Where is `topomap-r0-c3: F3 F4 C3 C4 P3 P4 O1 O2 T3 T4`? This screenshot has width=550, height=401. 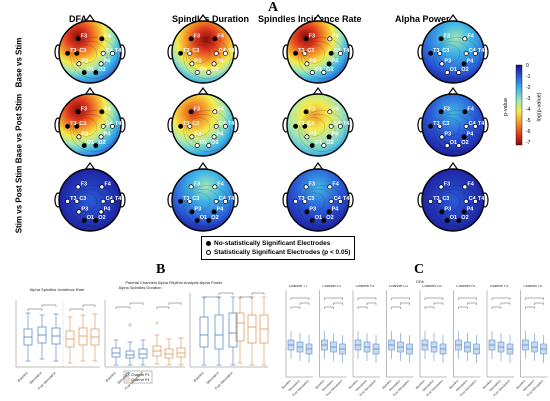
topomap-r0-c3: F3 F4 C3 C4 P3 P4 O1 O2 T3 T4 is located at coordinates (453, 48).